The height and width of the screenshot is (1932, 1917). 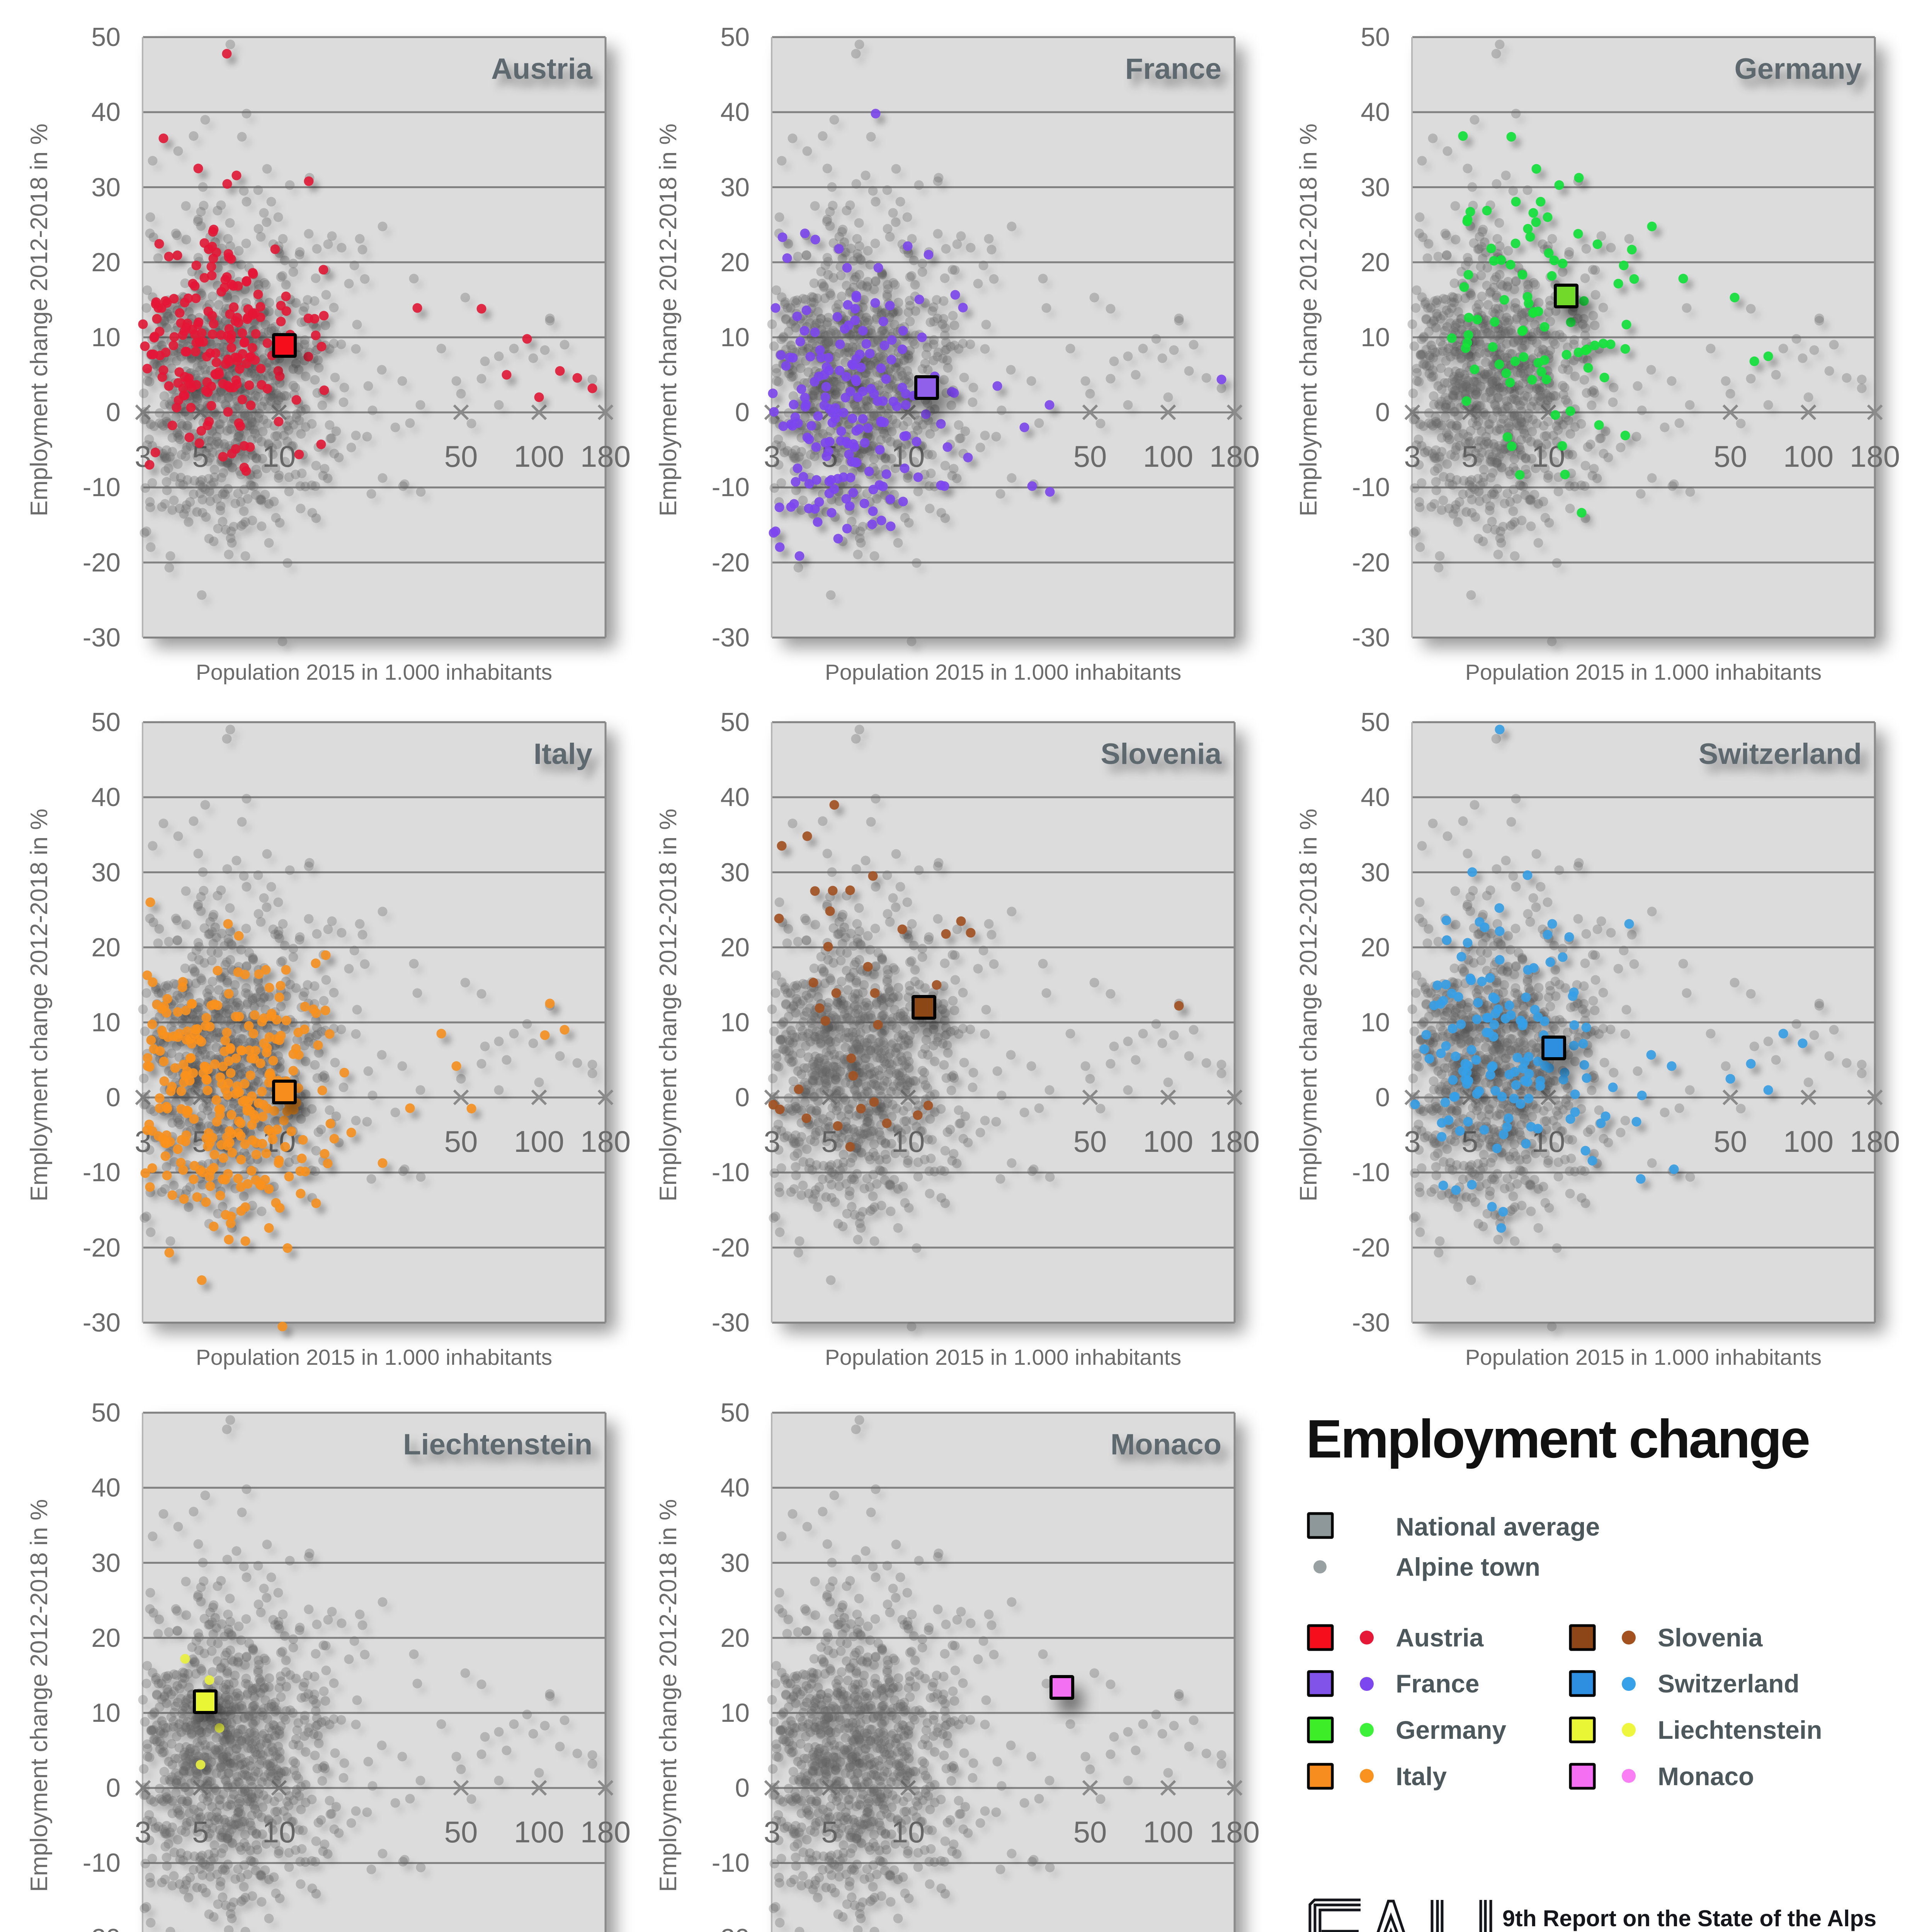 What do you see at coordinates (1468, 1567) in the screenshot?
I see `svg-text: Alpine town` at bounding box center [1468, 1567].